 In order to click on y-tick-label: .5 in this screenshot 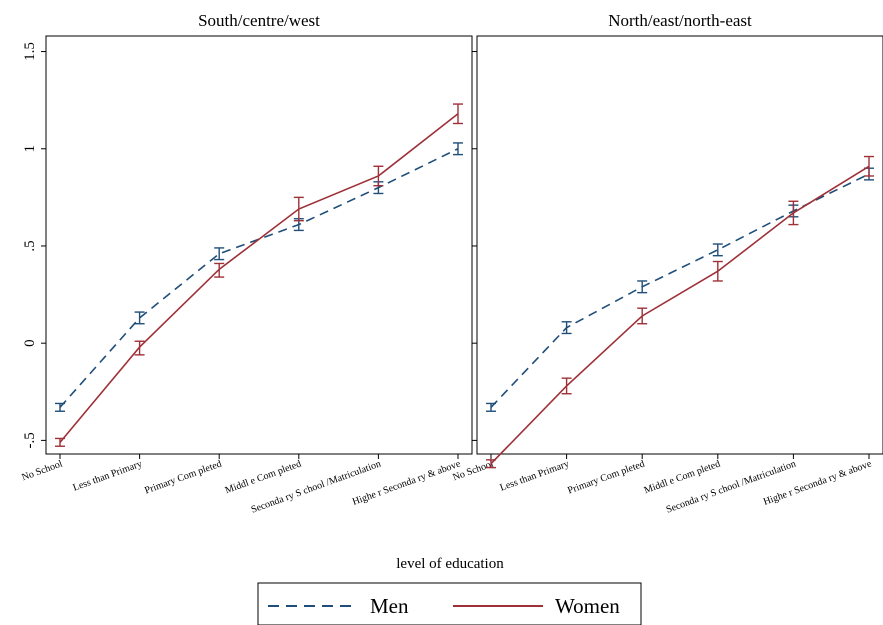, I will do `click(30, 245)`.